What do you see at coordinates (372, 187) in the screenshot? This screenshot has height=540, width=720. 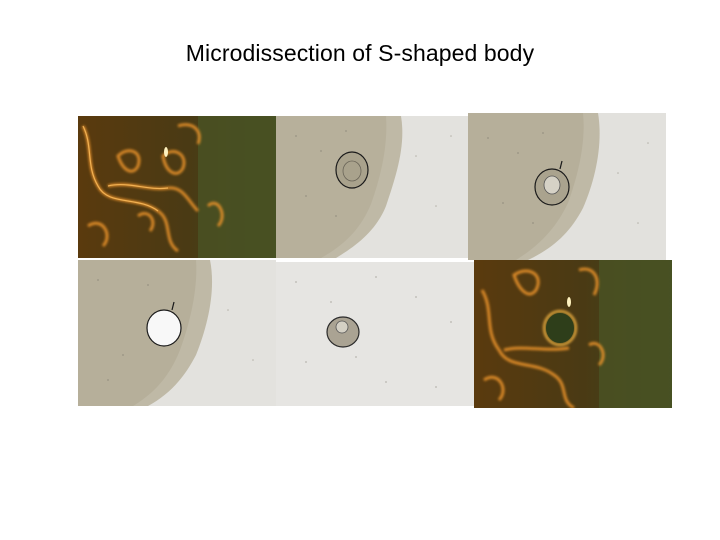 I see `micrograph-outlined-s-body` at bounding box center [372, 187].